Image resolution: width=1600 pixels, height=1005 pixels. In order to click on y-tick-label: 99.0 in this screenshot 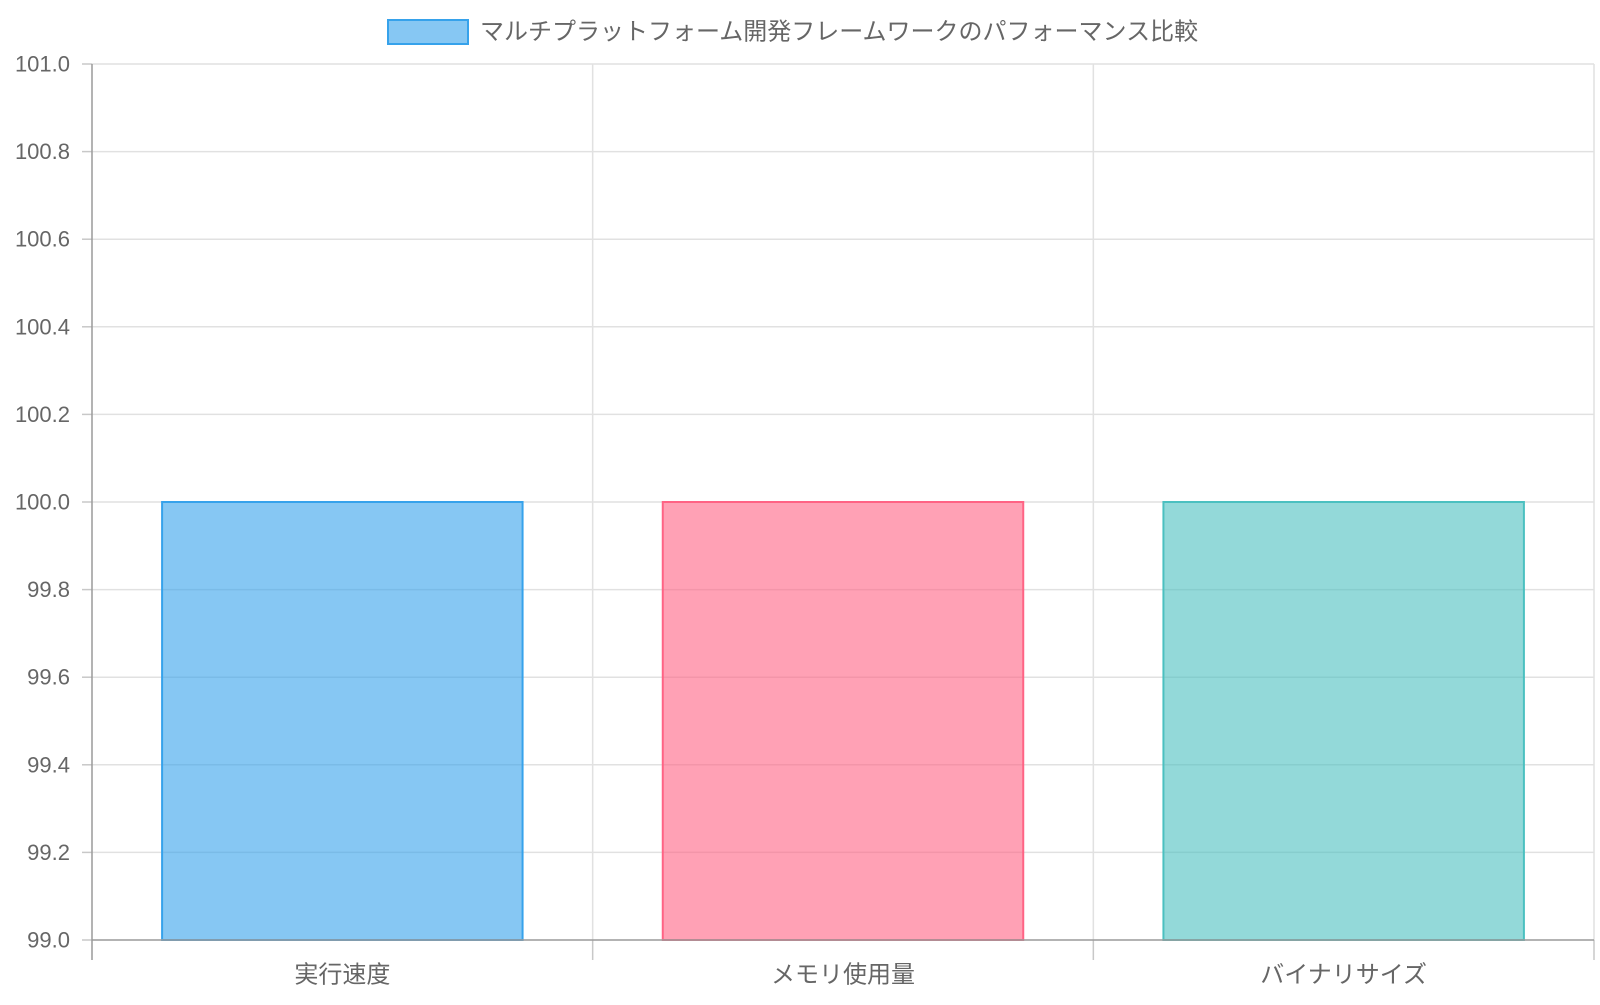, I will do `click(48, 940)`.